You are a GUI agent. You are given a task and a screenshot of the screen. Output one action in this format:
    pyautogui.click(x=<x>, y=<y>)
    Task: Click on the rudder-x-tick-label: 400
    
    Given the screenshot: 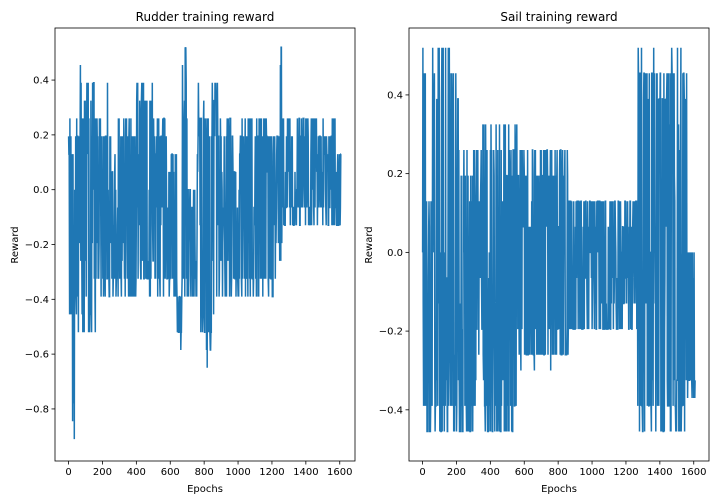 What is the action you would take?
    pyautogui.click(x=136, y=472)
    